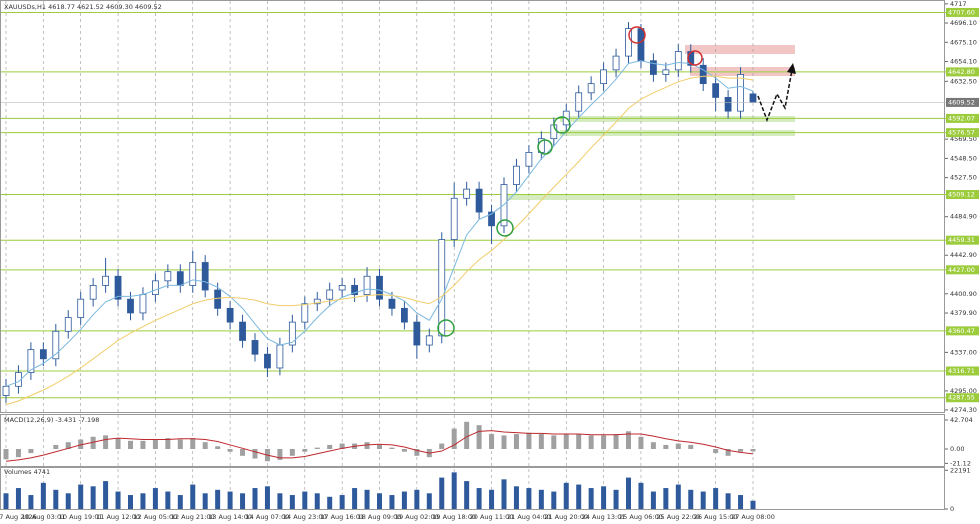 This screenshot has height=524, width=980. I want to click on x-tick-label: 26 Aug 15:00, so click(716, 517).